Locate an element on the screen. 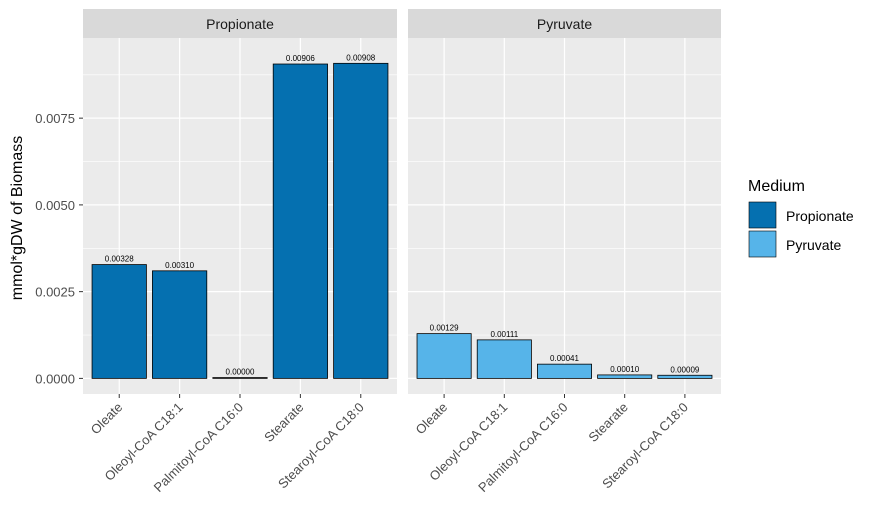 The height and width of the screenshot is (505, 875). facet-label-pyruvate: Pyruvate is located at coordinates (564, 24).